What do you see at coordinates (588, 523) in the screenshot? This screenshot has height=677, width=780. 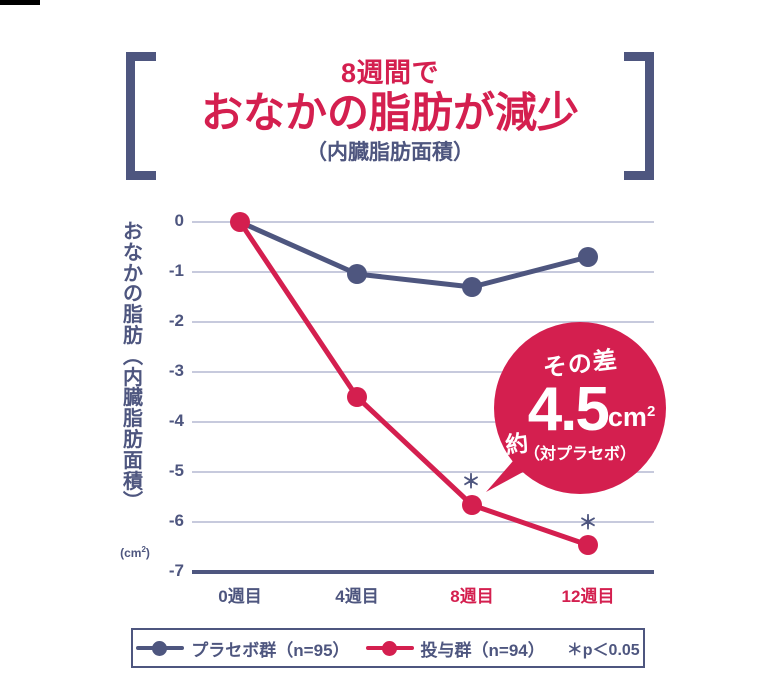 I see `significance-mark-week12: ＊` at bounding box center [588, 523].